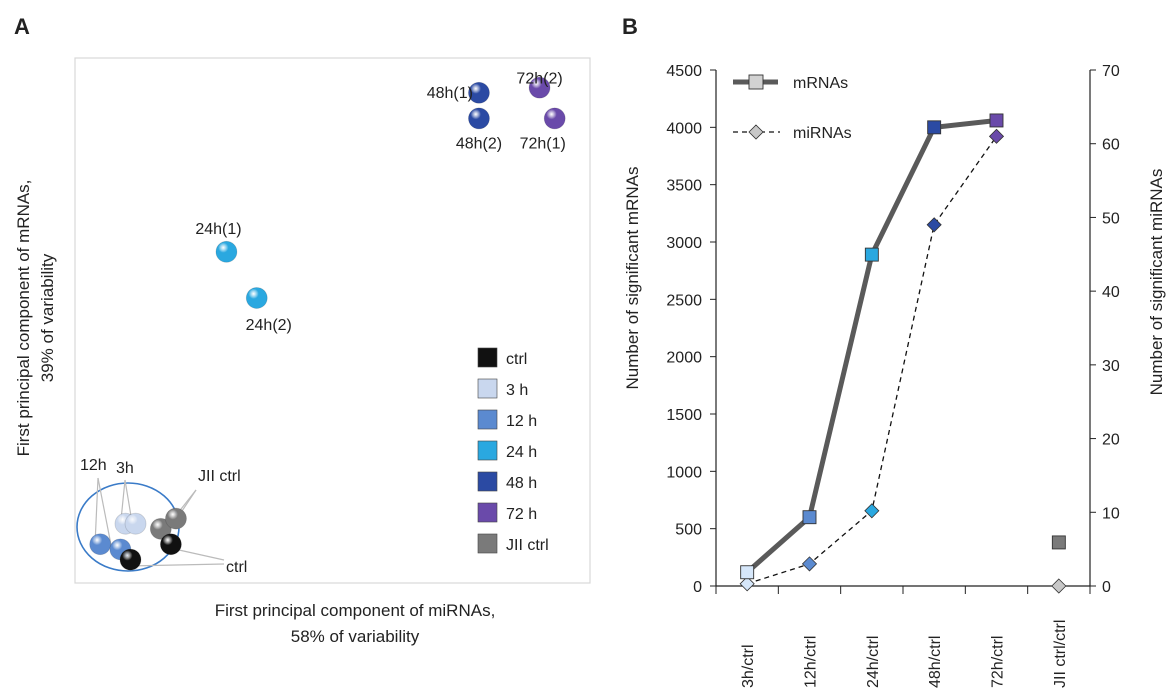  What do you see at coordinates (630, 26) in the screenshot?
I see `panel-b-letter: B` at bounding box center [630, 26].